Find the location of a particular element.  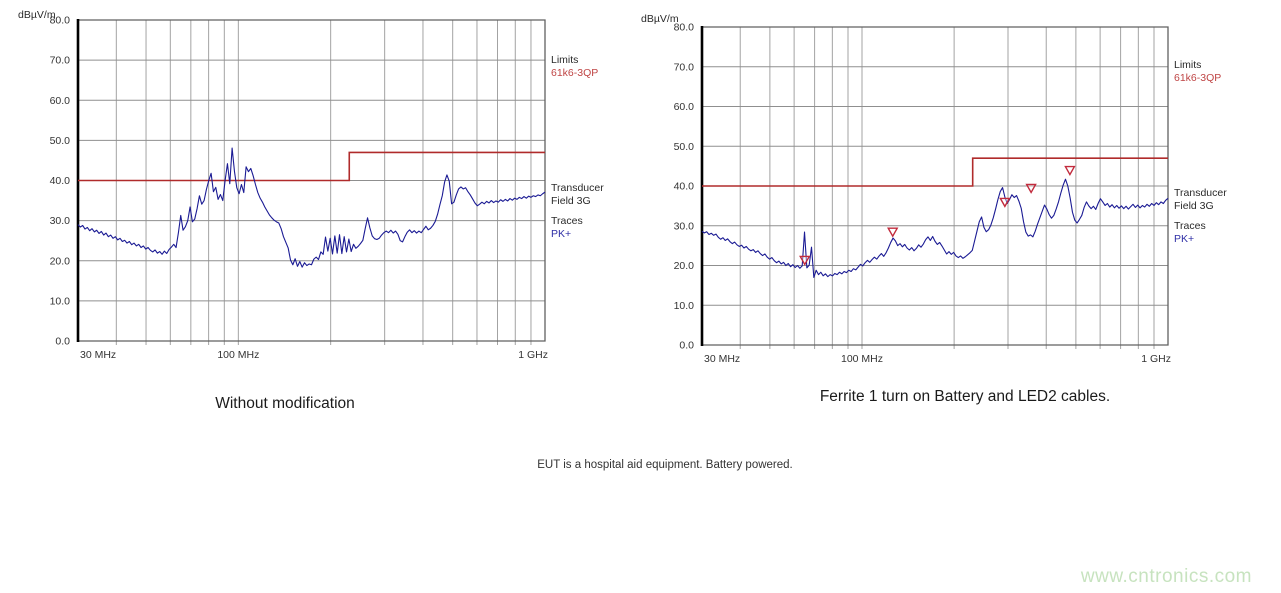

watermark: www.cntronics.com is located at coordinates (1166, 576).